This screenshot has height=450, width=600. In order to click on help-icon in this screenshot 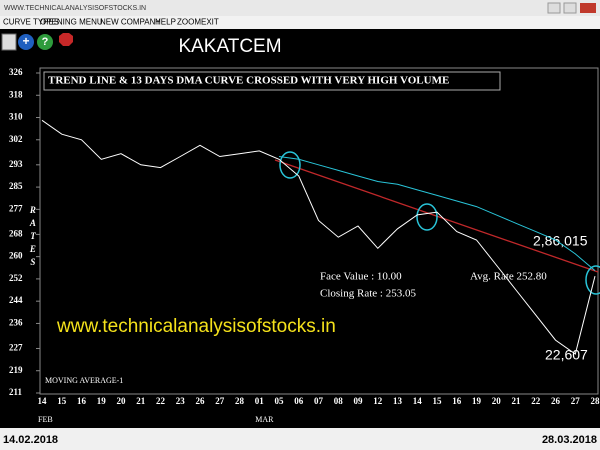, I will do `click(45, 42)`.